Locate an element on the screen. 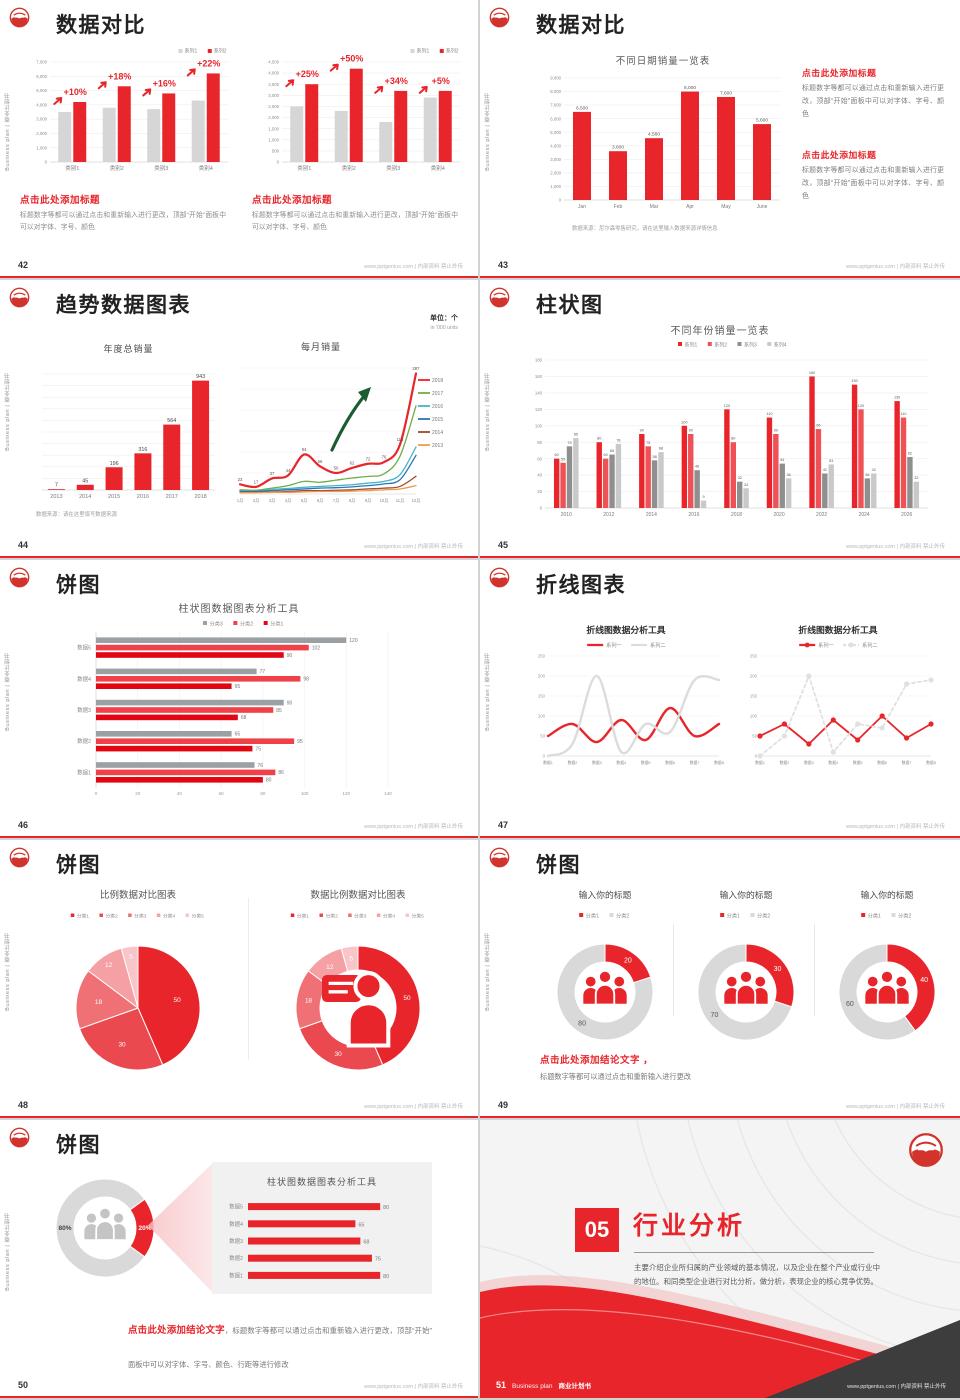  data-source-note: 数据来源：尼尔森零售研究，请在这里输入数据来源详情信息 is located at coordinates (645, 229).